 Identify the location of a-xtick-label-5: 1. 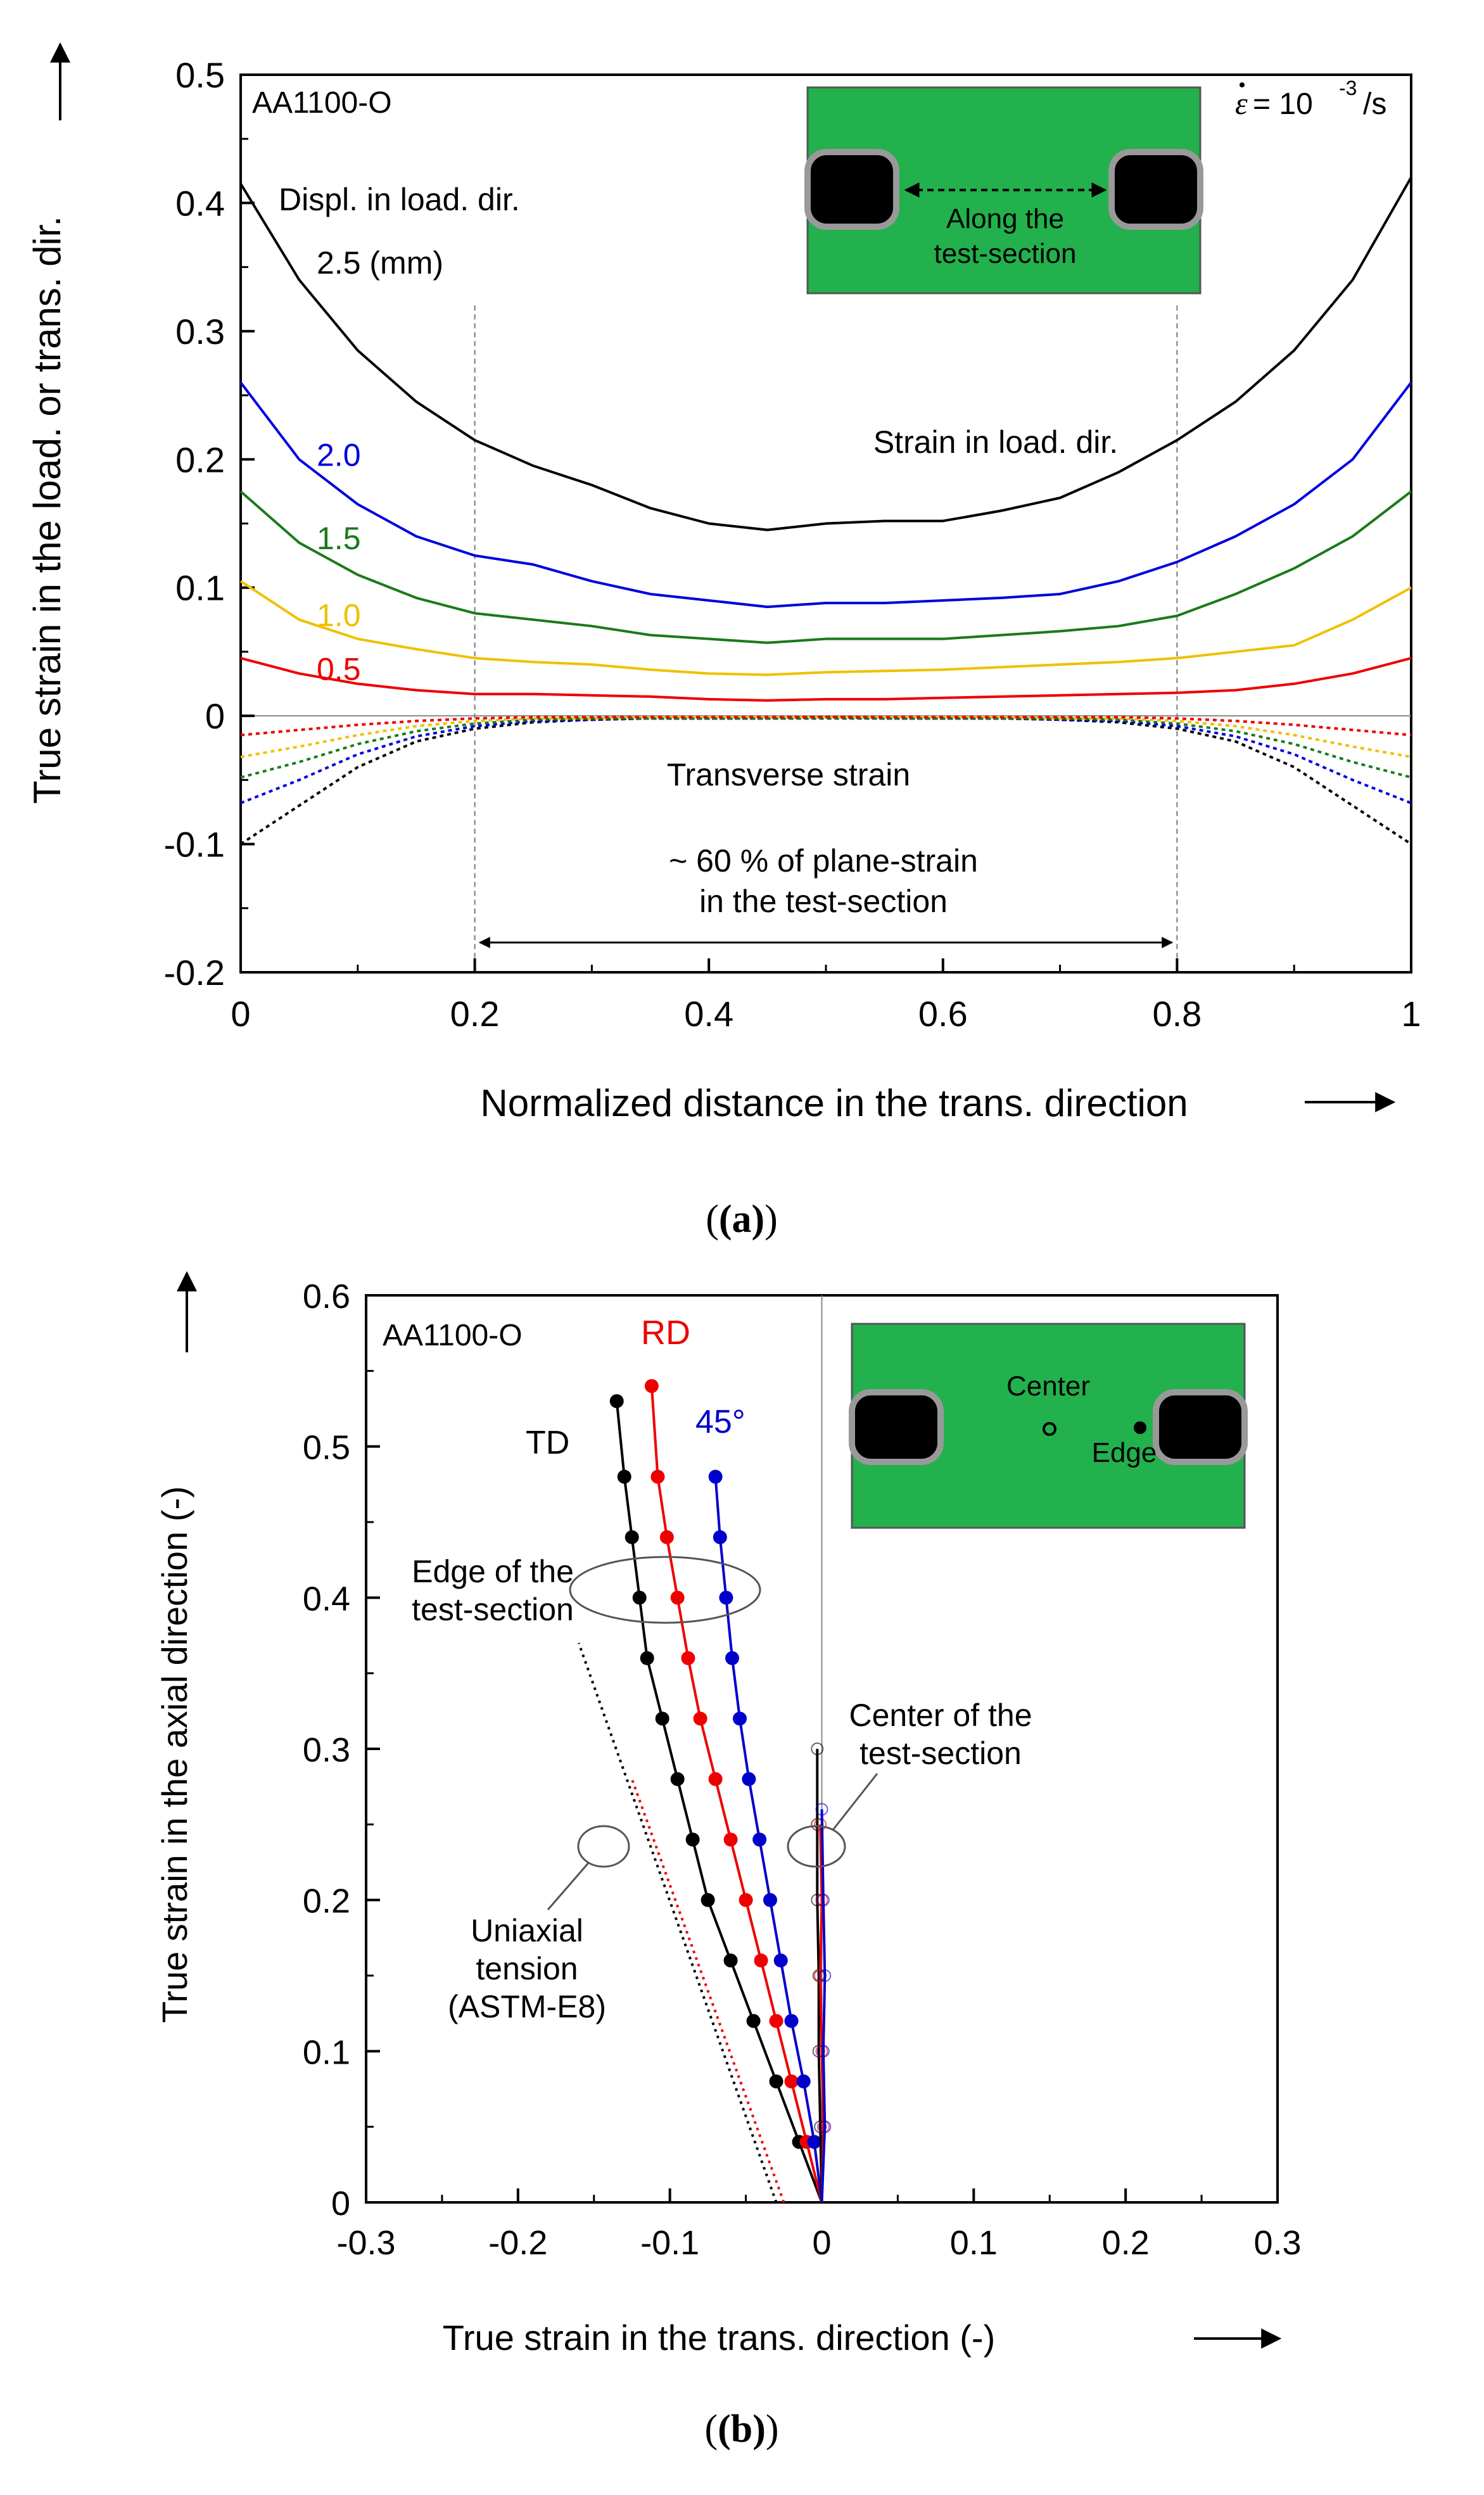
(1411, 1014).